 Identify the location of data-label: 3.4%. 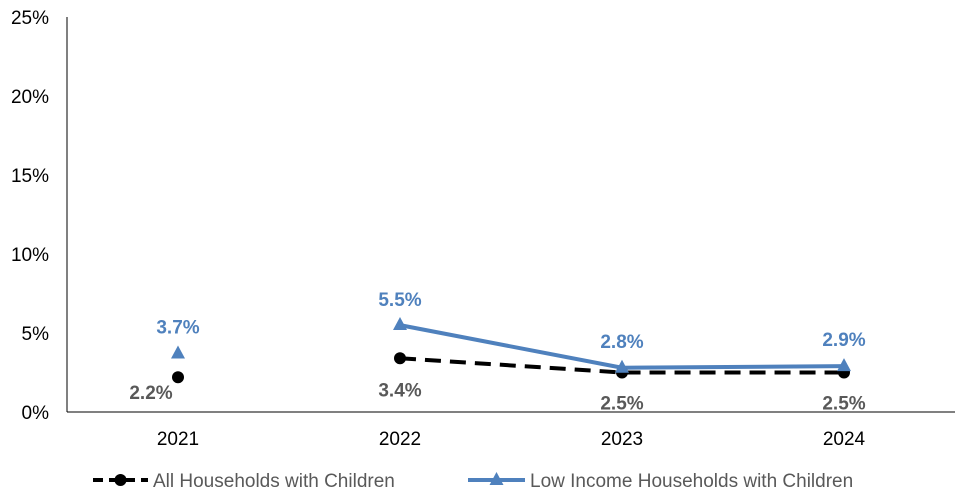
(399, 390).